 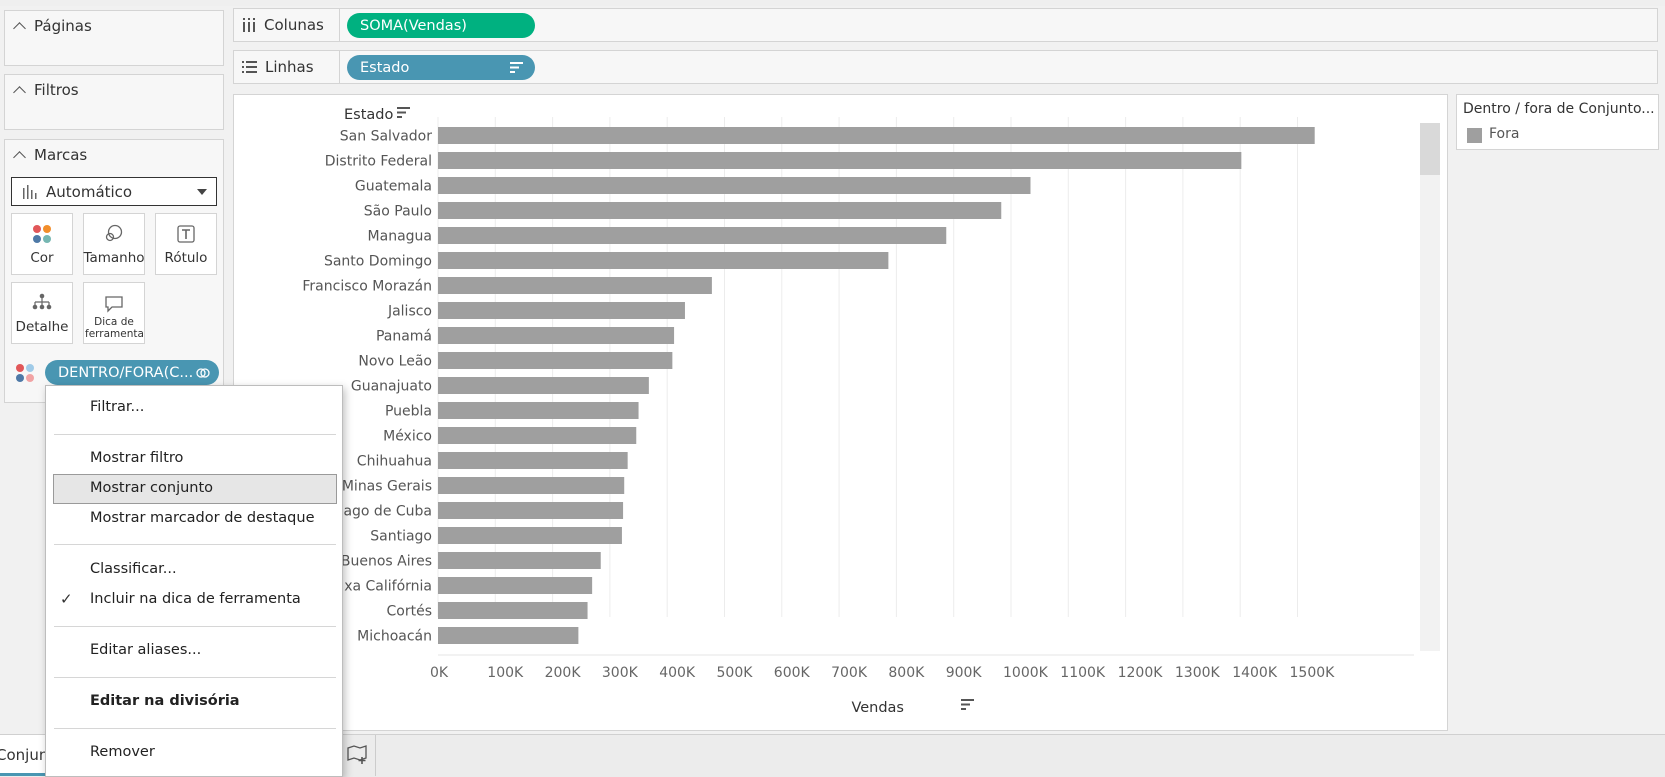 I want to click on x-axis-title: Vendas, so click(x=877, y=708).